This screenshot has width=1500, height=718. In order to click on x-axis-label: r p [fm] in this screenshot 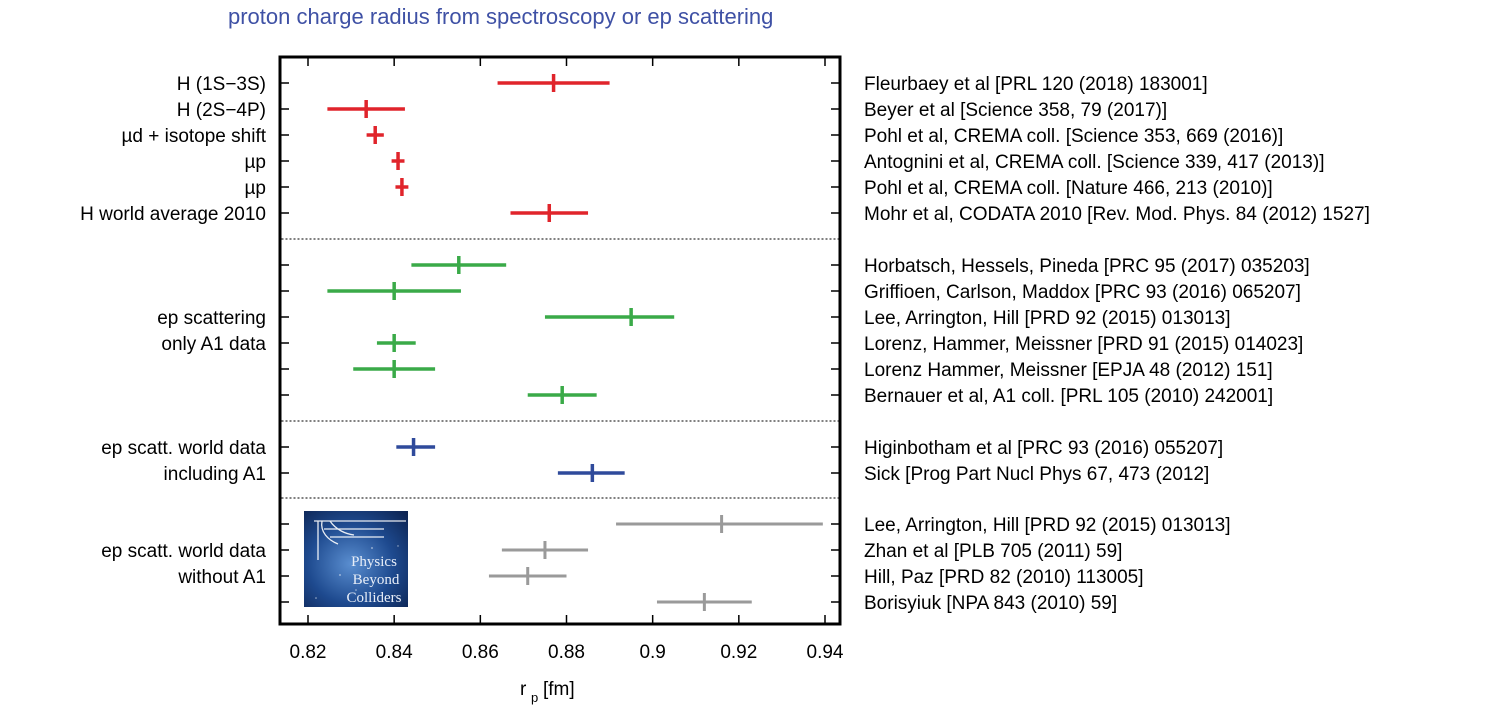, I will do `click(547, 692)`.